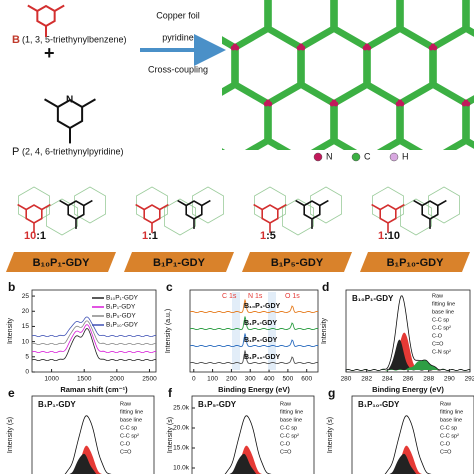 The width and height of the screenshot is (474, 474). I want to click on y-tick-label: 0, so click(27, 372).